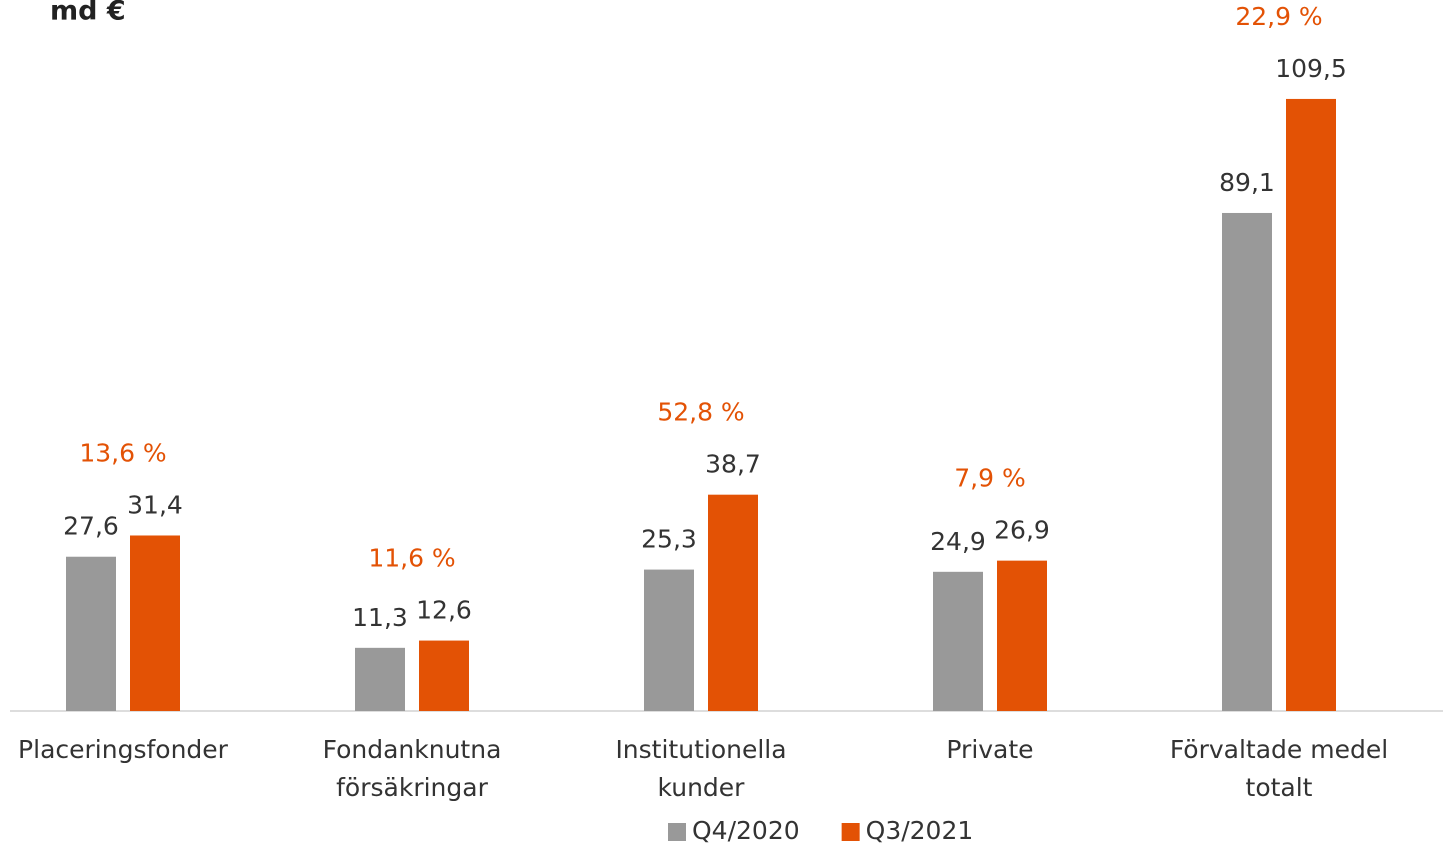 The height and width of the screenshot is (846, 1443). Describe the element at coordinates (155, 504) in the screenshot. I see `value-label: 31,4` at that location.